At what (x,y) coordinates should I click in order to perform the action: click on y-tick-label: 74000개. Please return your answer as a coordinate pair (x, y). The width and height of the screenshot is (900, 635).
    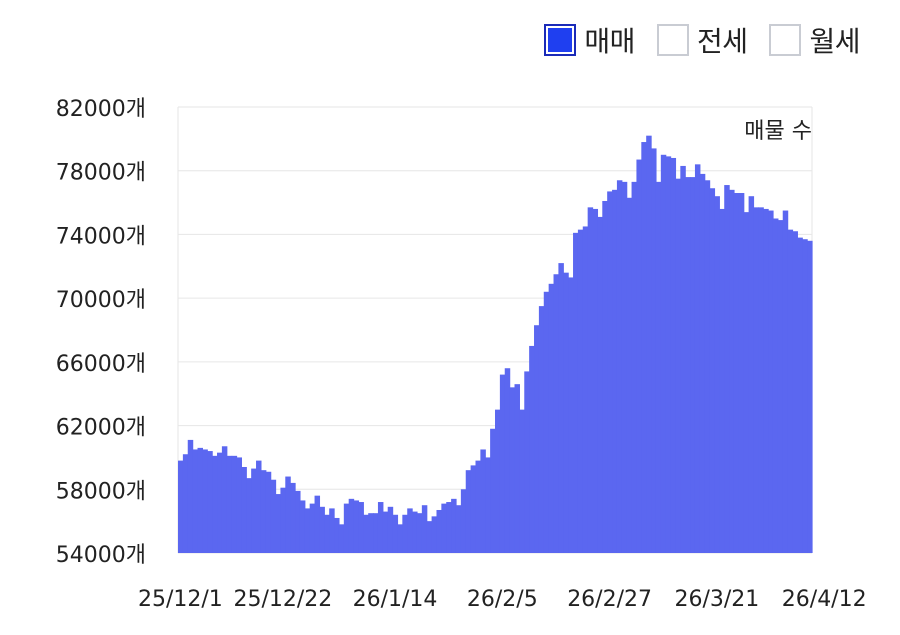
    Looking at the image, I should click on (101, 236).